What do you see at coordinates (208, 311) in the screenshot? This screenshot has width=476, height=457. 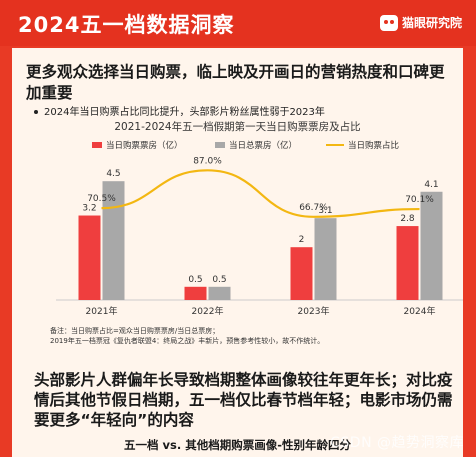 I see `x-tick-label: 2022年` at bounding box center [208, 311].